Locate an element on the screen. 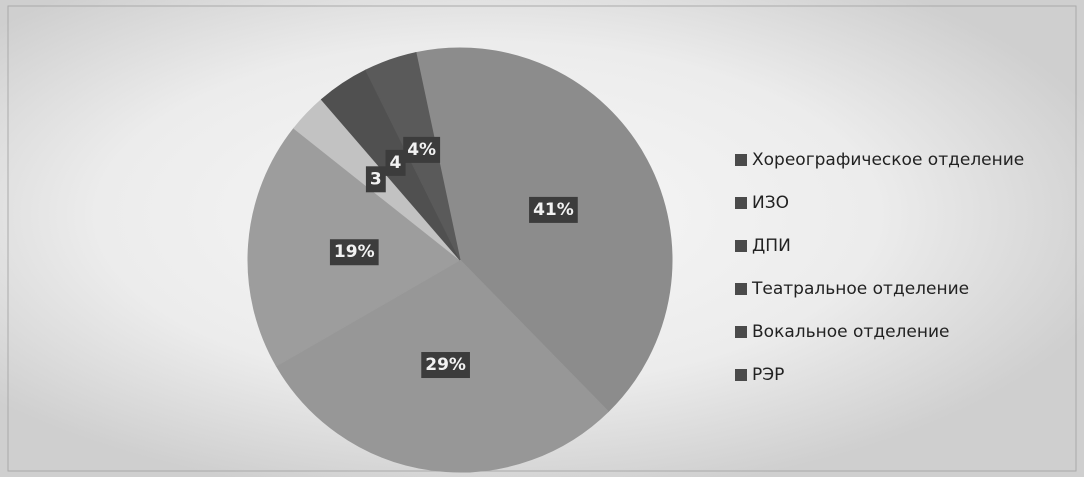 This screenshot has width=1084, height=477. data-label: 41% is located at coordinates (553, 210).